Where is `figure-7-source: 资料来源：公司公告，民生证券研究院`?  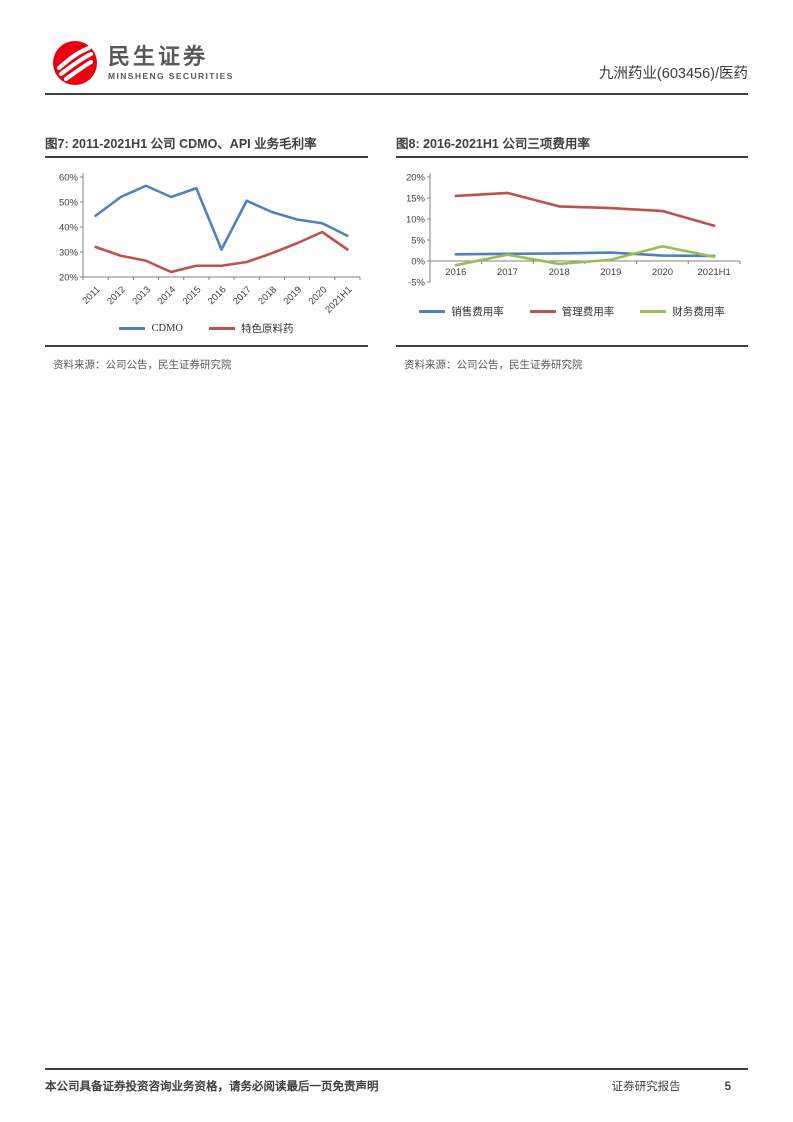
figure-7-source: 资料来源：公司公告，民生证券研究院 is located at coordinates (142, 365).